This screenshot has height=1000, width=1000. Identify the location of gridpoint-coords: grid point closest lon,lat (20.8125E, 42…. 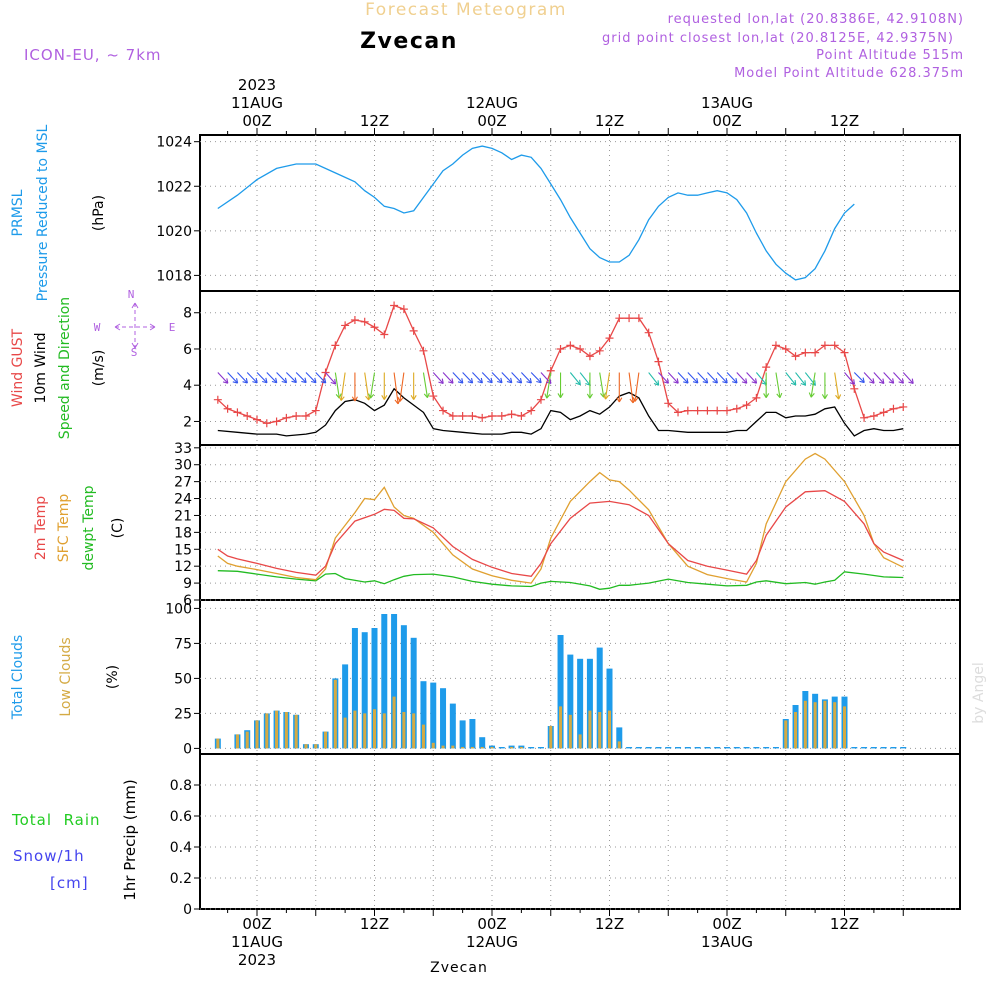
(778, 38).